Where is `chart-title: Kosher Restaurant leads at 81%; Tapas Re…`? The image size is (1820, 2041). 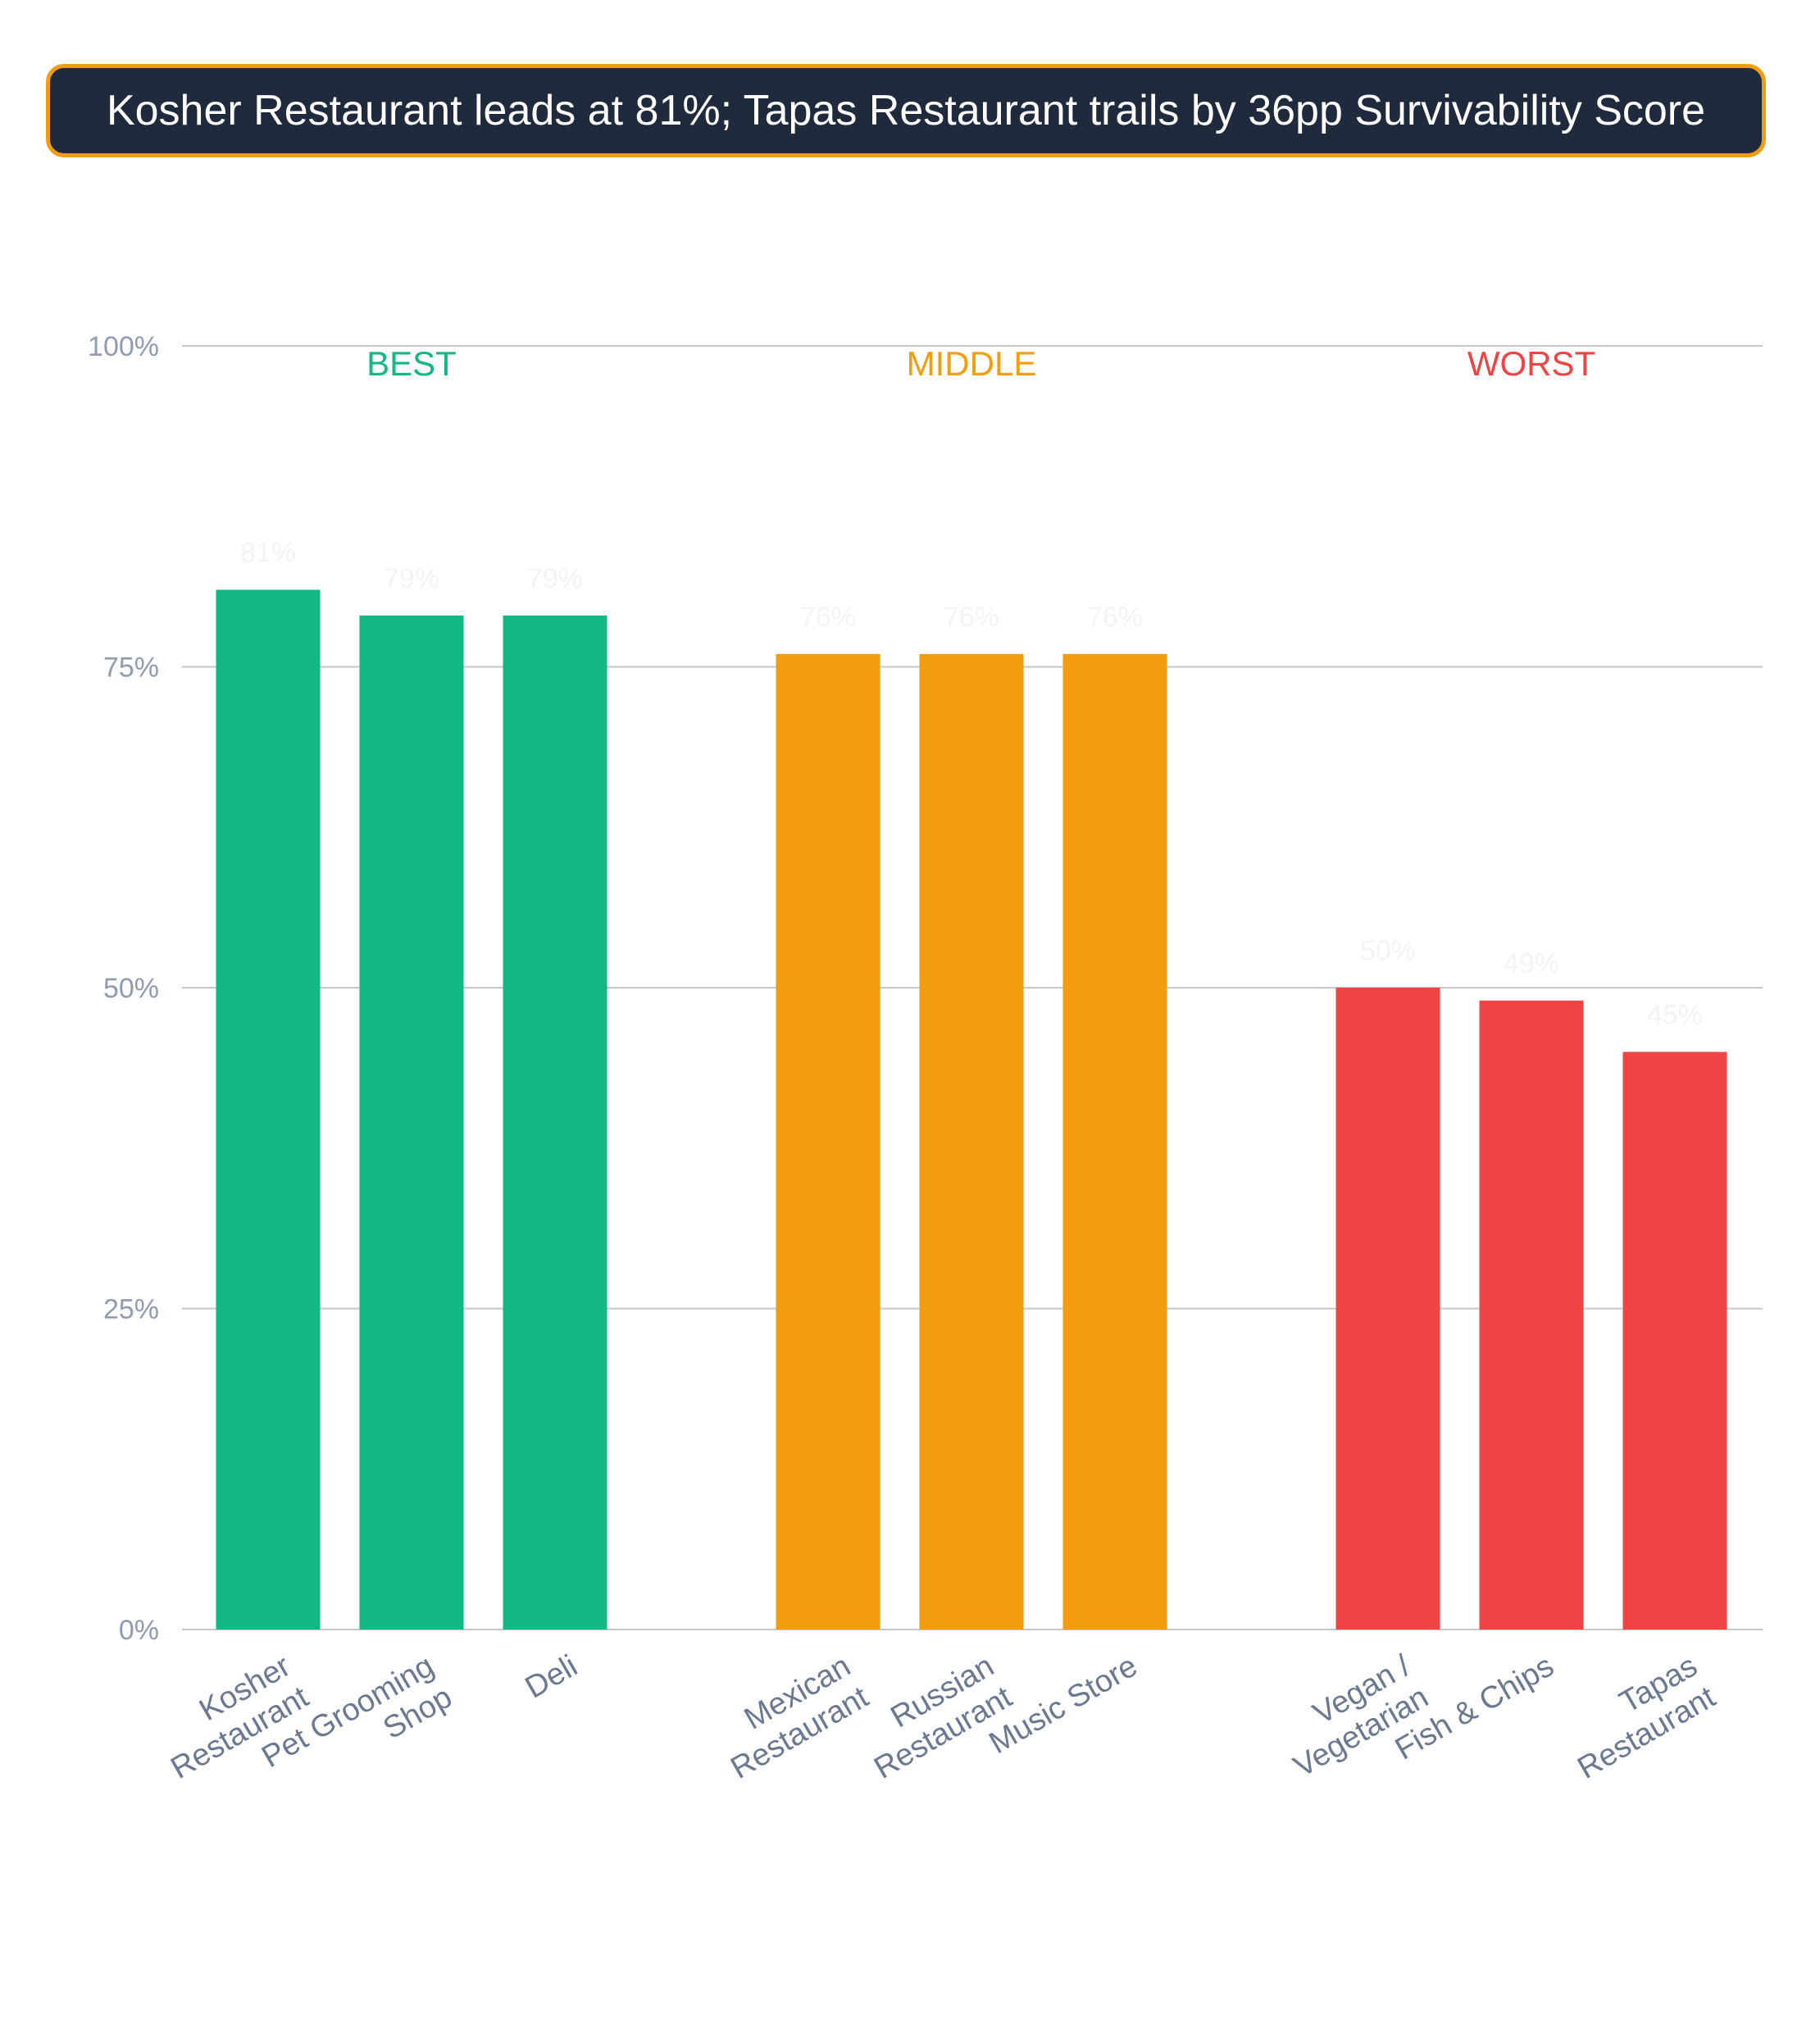 chart-title: Kosher Restaurant leads at 81%; Tapas Re… is located at coordinates (906, 110).